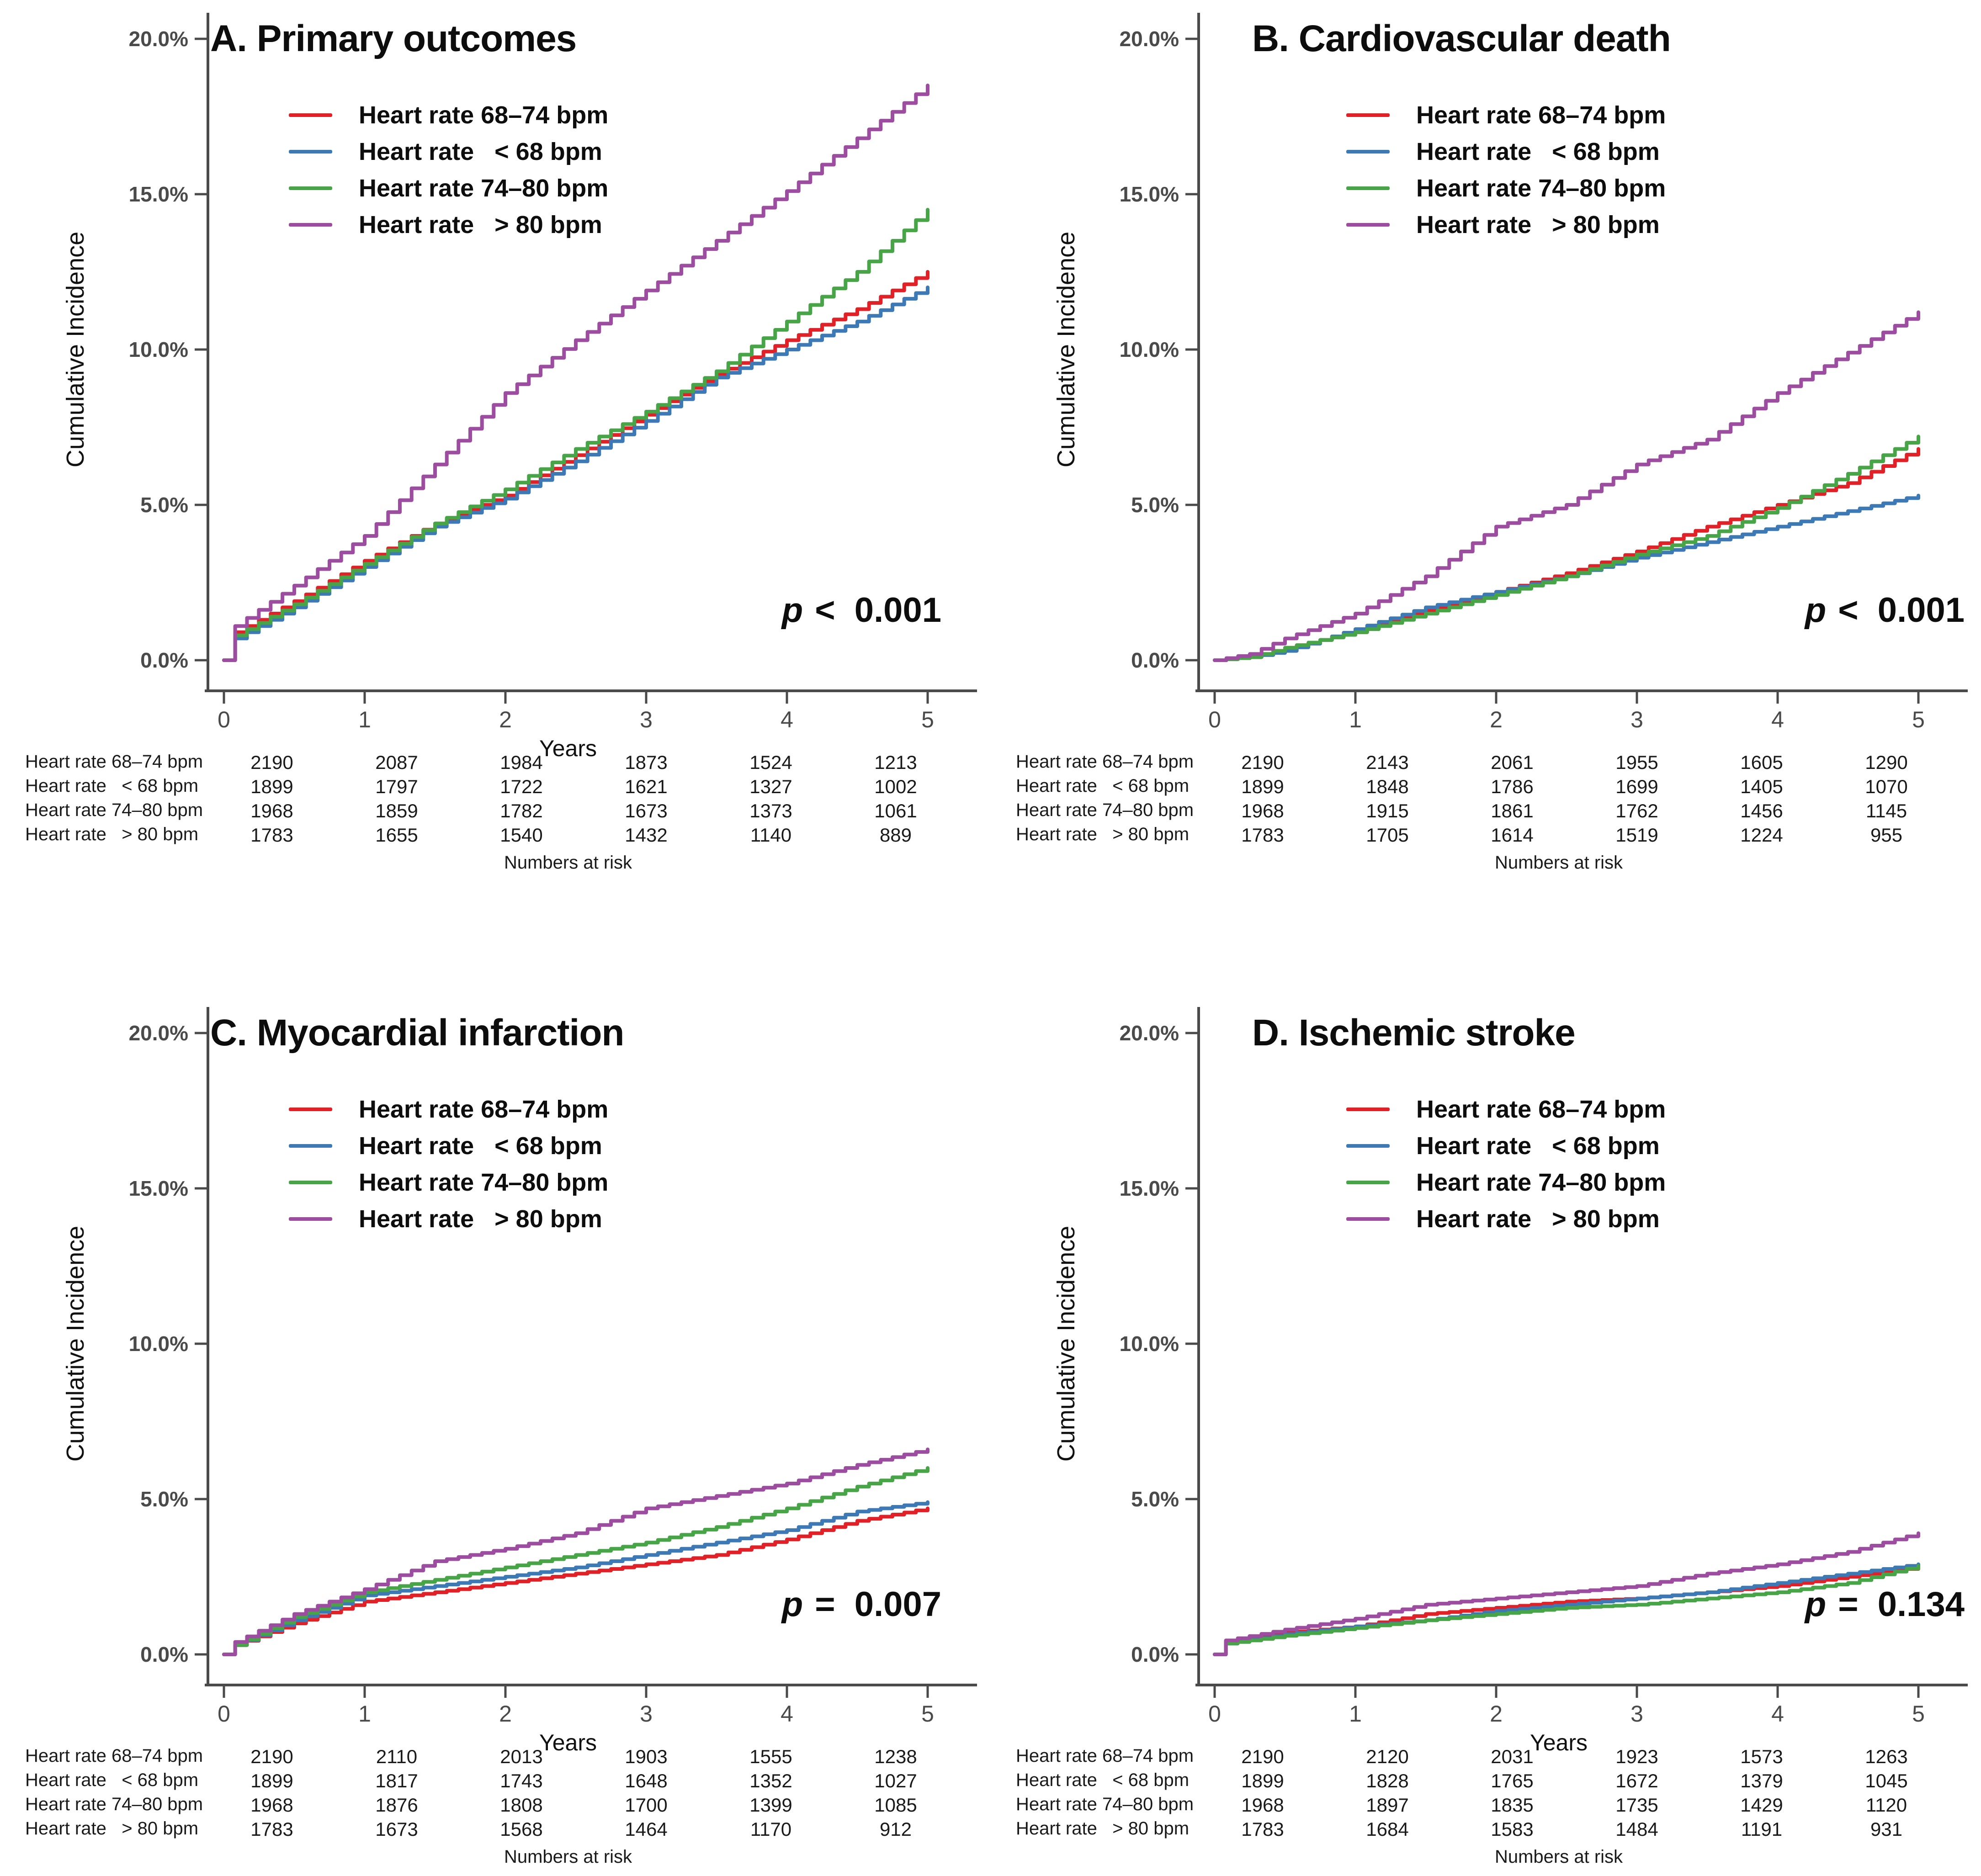 This screenshot has width=1981, height=1876. I want to click on risk-value: 1655, so click(396, 835).